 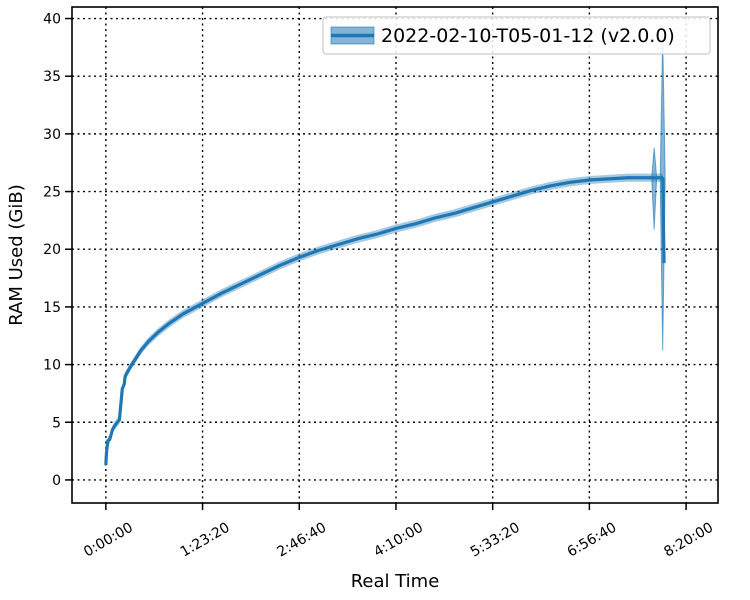 What do you see at coordinates (688, 540) in the screenshot?
I see `x-tick-label: 8:20:00` at bounding box center [688, 540].